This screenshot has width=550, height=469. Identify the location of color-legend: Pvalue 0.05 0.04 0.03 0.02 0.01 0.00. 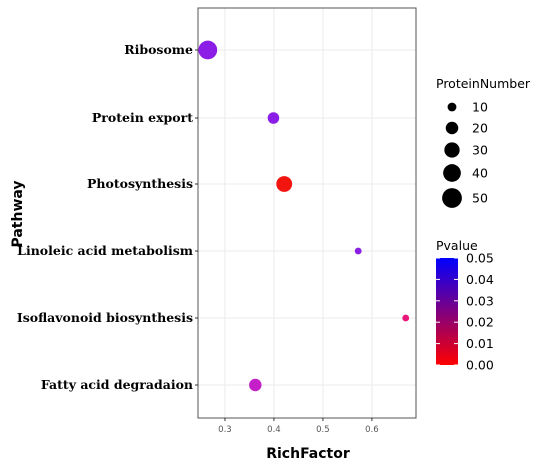
(465, 305).